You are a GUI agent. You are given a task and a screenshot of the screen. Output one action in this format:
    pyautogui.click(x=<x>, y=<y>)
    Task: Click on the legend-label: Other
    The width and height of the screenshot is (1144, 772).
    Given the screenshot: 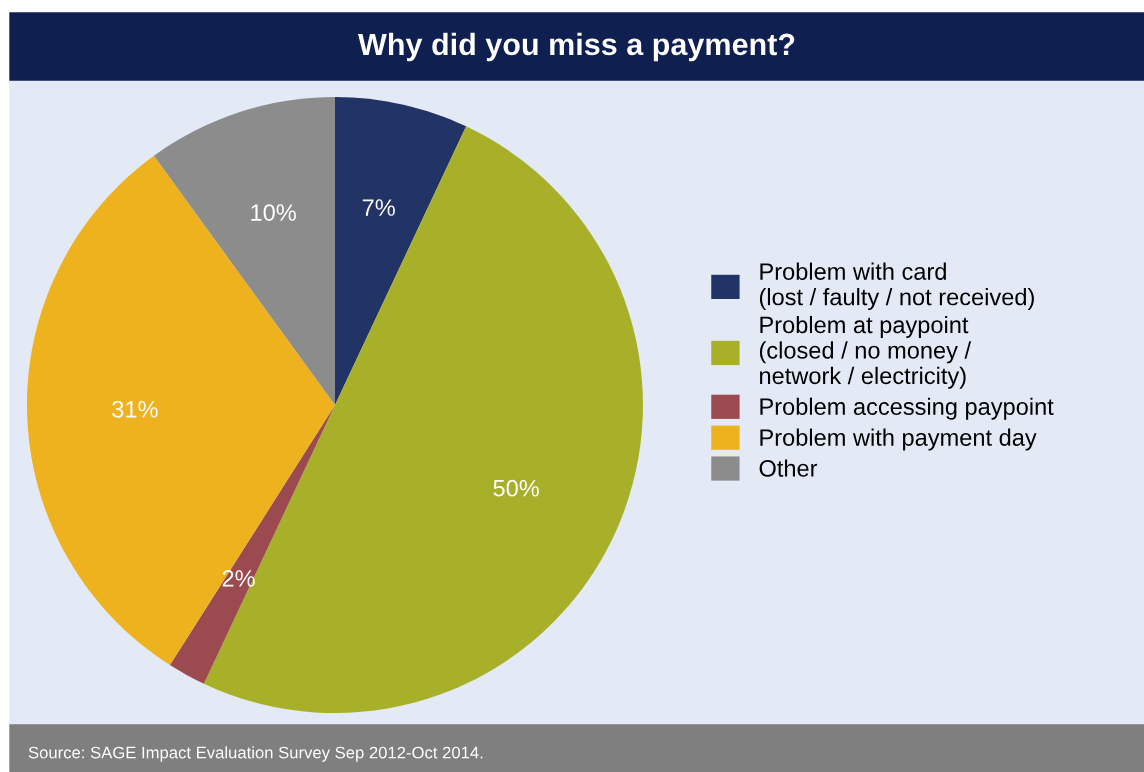 What is the action you would take?
    pyautogui.click(x=788, y=468)
    